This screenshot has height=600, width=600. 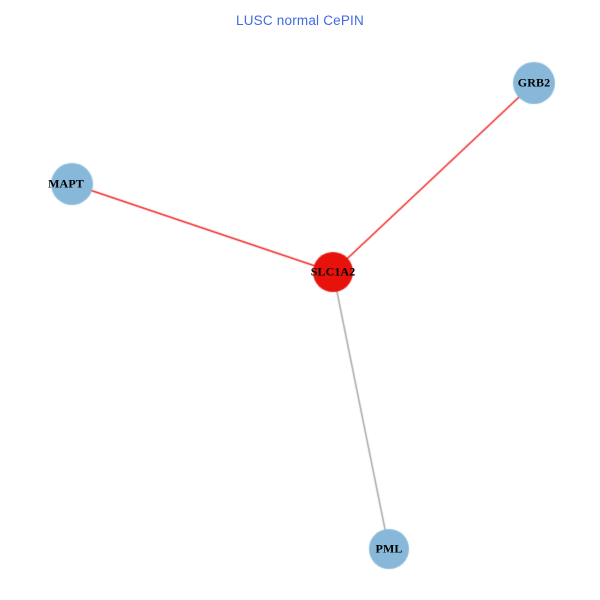 I want to click on page-title: LUSC normal CePIN, so click(x=300, y=20).